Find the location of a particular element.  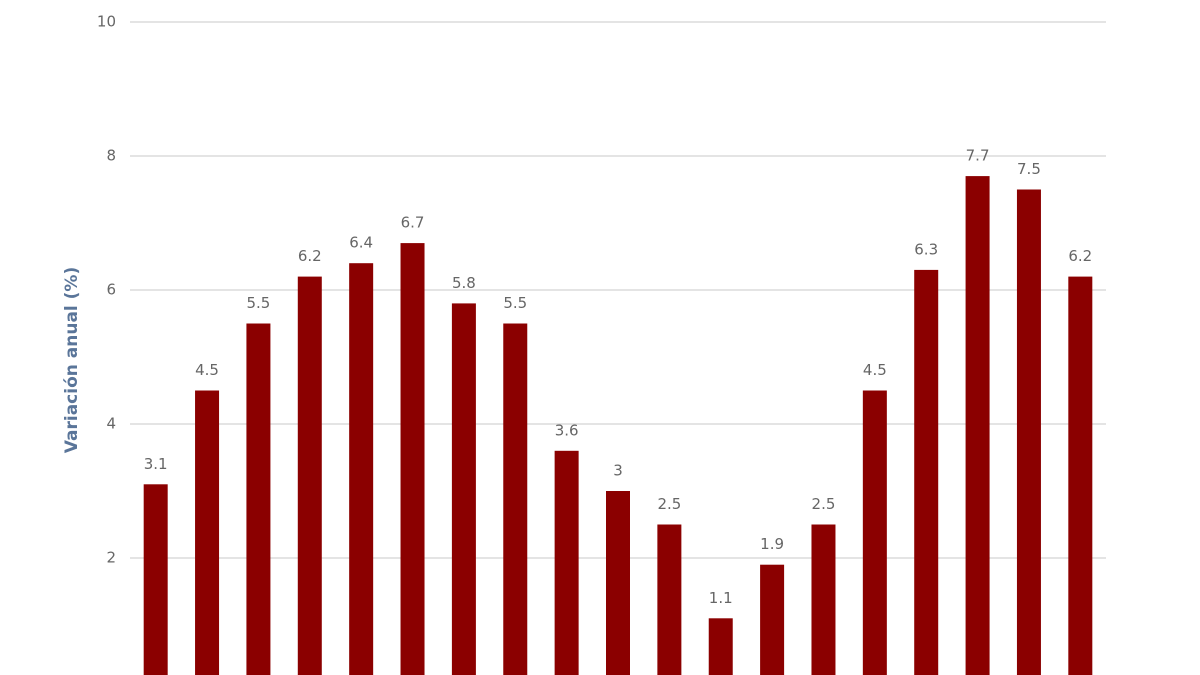

y-tick-label: 8 is located at coordinates (111, 156).